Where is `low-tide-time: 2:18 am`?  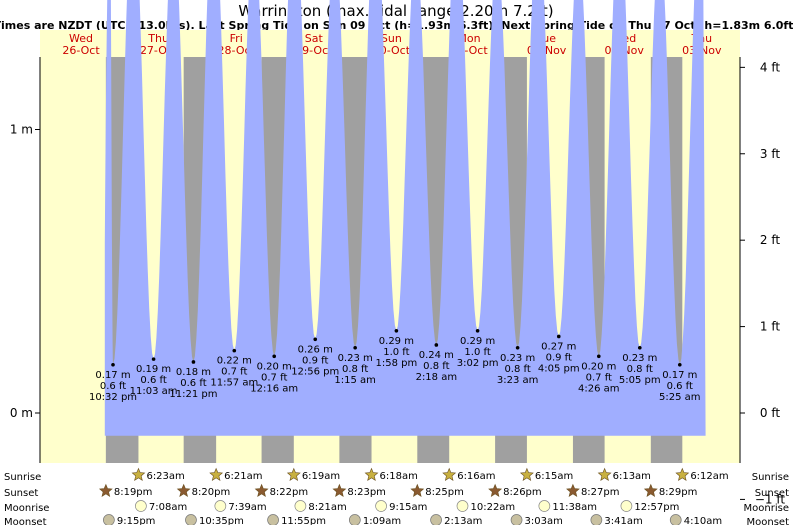
low-tide-time: 2:18 am is located at coordinates (437, 377).